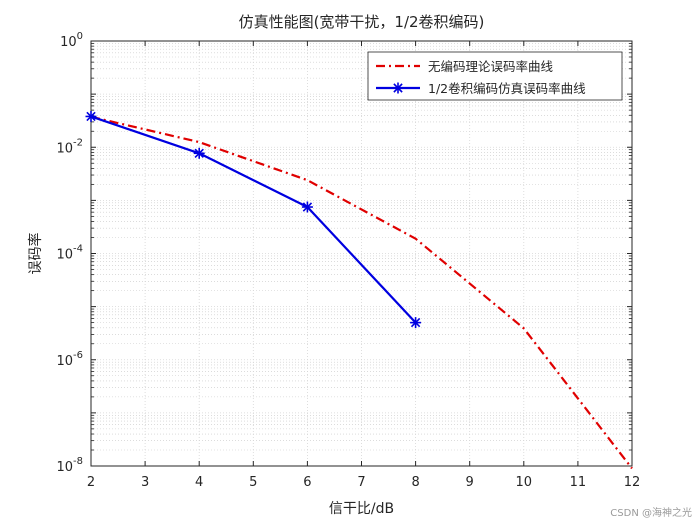 This screenshot has height=525, width=700. I want to click on x-tick-label: 6, so click(307, 482).